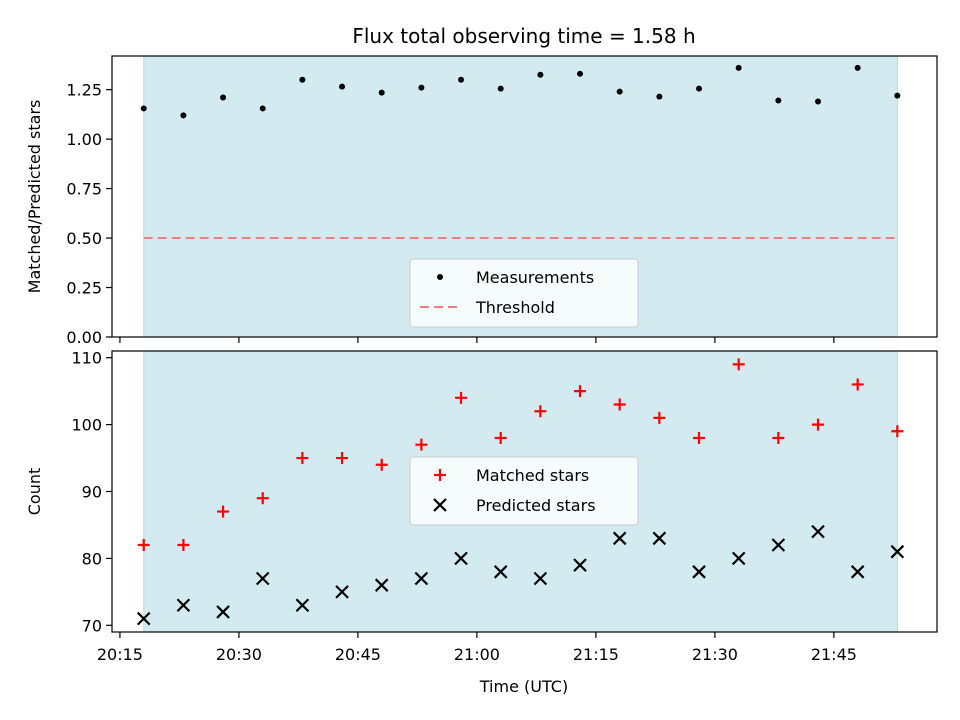 This screenshot has width=960, height=720. Describe the element at coordinates (523, 36) in the screenshot. I see `chart-title: Flux total observing time = 1.58 h` at that location.